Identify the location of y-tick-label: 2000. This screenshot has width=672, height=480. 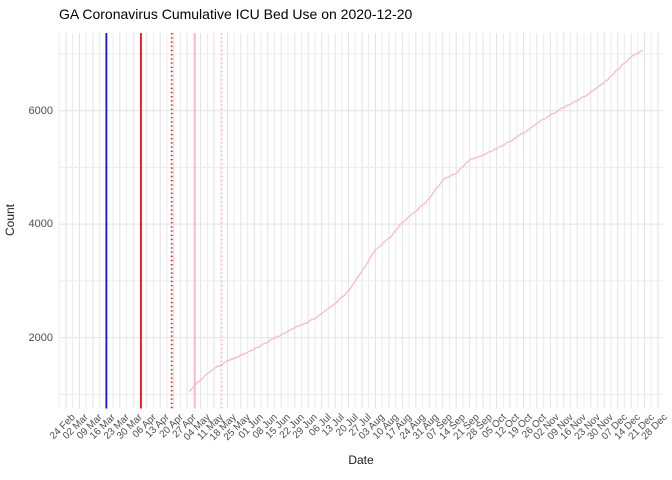
(40, 337).